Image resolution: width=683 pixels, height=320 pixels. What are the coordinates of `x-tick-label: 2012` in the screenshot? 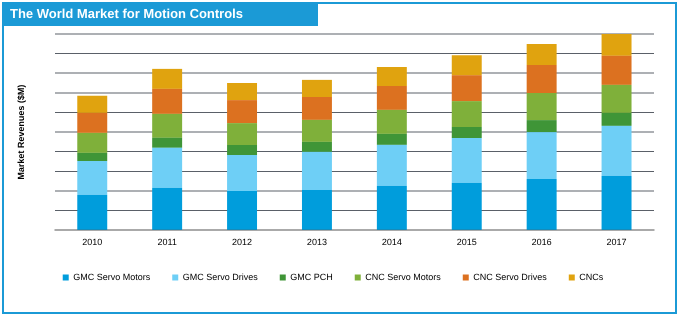 It's located at (242, 242).